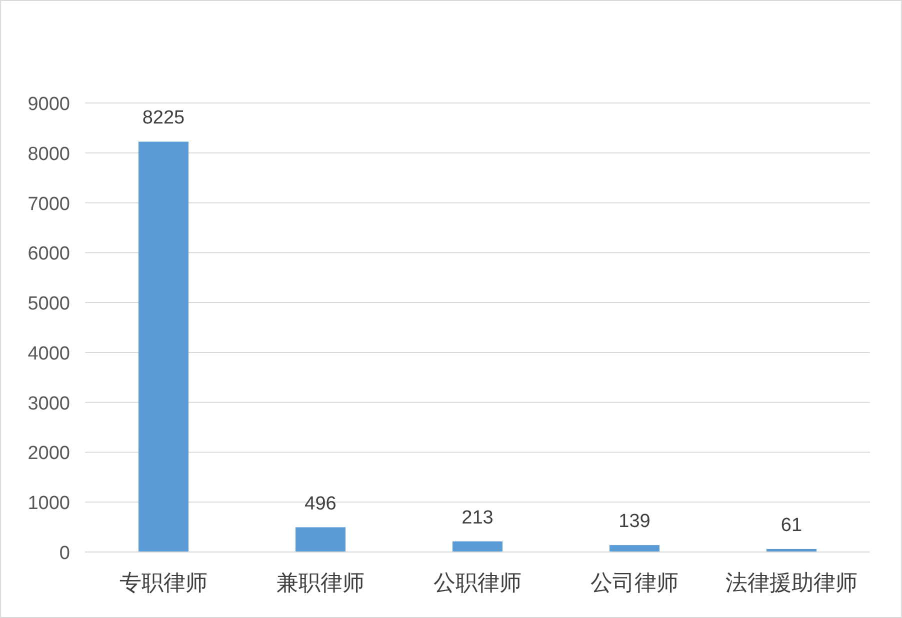  Describe the element at coordinates (49, 104) in the screenshot. I see `y-tick-label: 9000` at that location.